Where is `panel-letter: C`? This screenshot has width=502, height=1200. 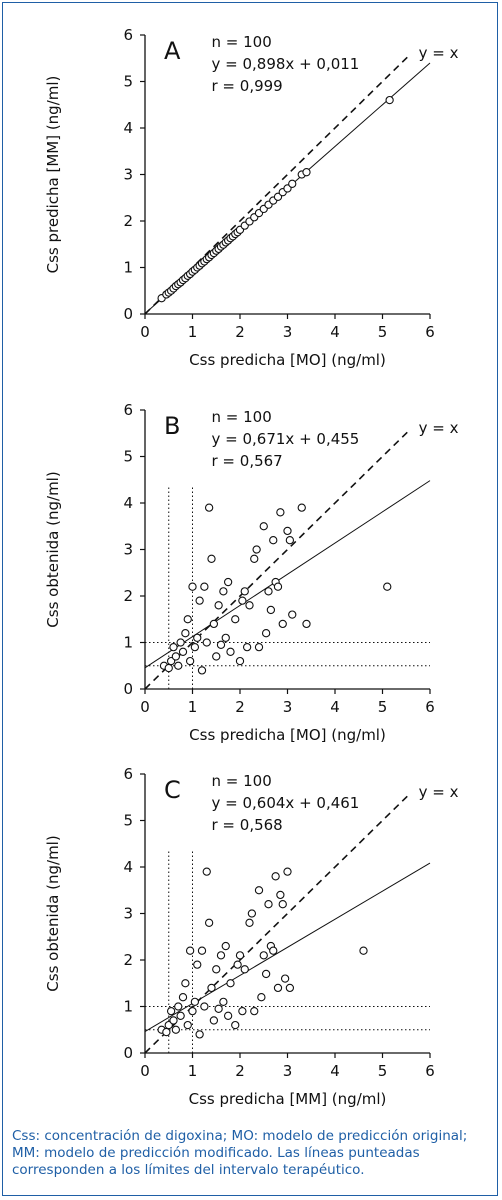 panel-letter: C is located at coordinates (172, 790).